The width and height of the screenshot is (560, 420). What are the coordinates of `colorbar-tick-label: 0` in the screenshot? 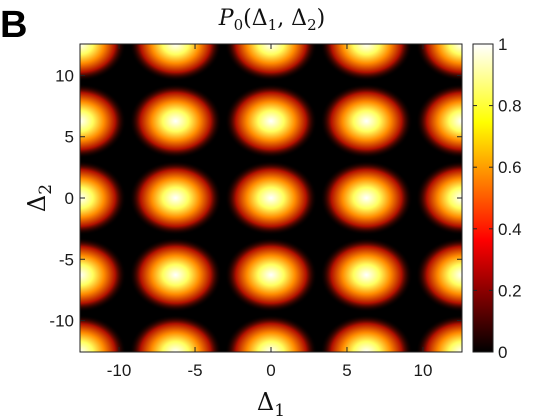 It's located at (502, 352).